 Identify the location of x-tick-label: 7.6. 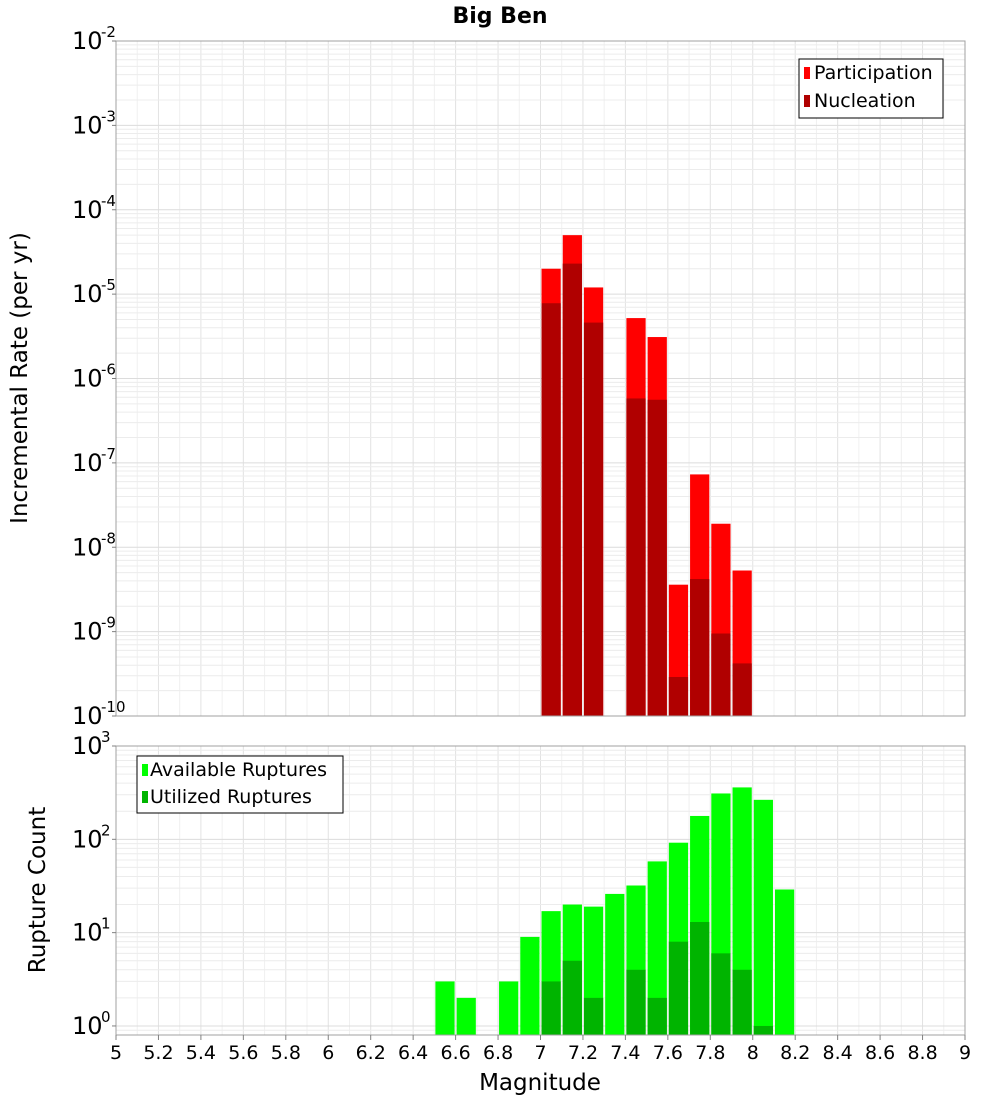
(668, 1053).